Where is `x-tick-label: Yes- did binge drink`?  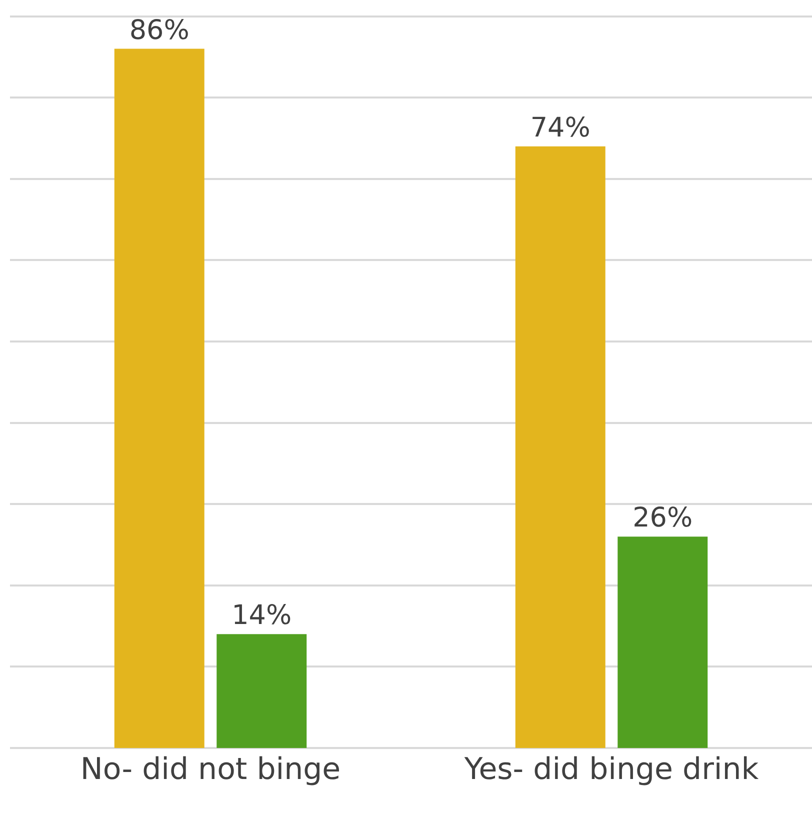 x-tick-label: Yes- did binge drink is located at coordinates (611, 769).